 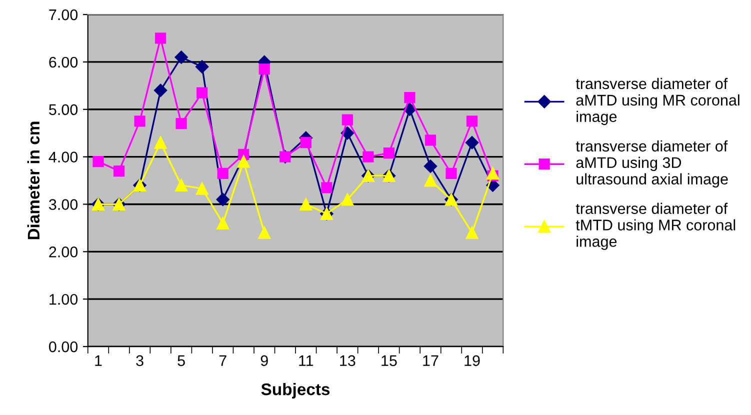 What do you see at coordinates (98, 360) in the screenshot?
I see `x-tick-label: 1` at bounding box center [98, 360].